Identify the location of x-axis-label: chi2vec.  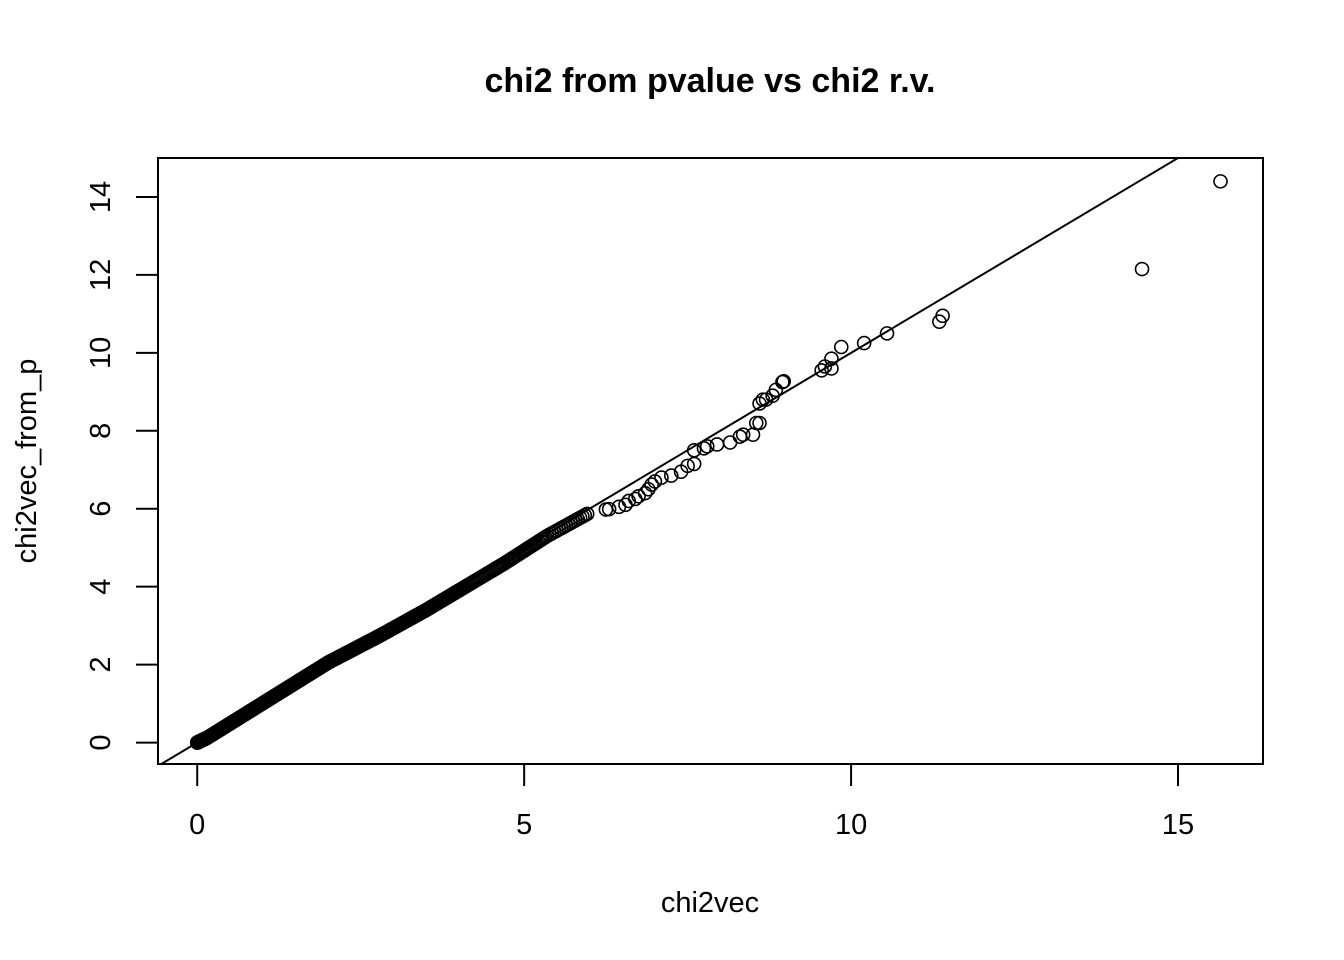
(710, 903).